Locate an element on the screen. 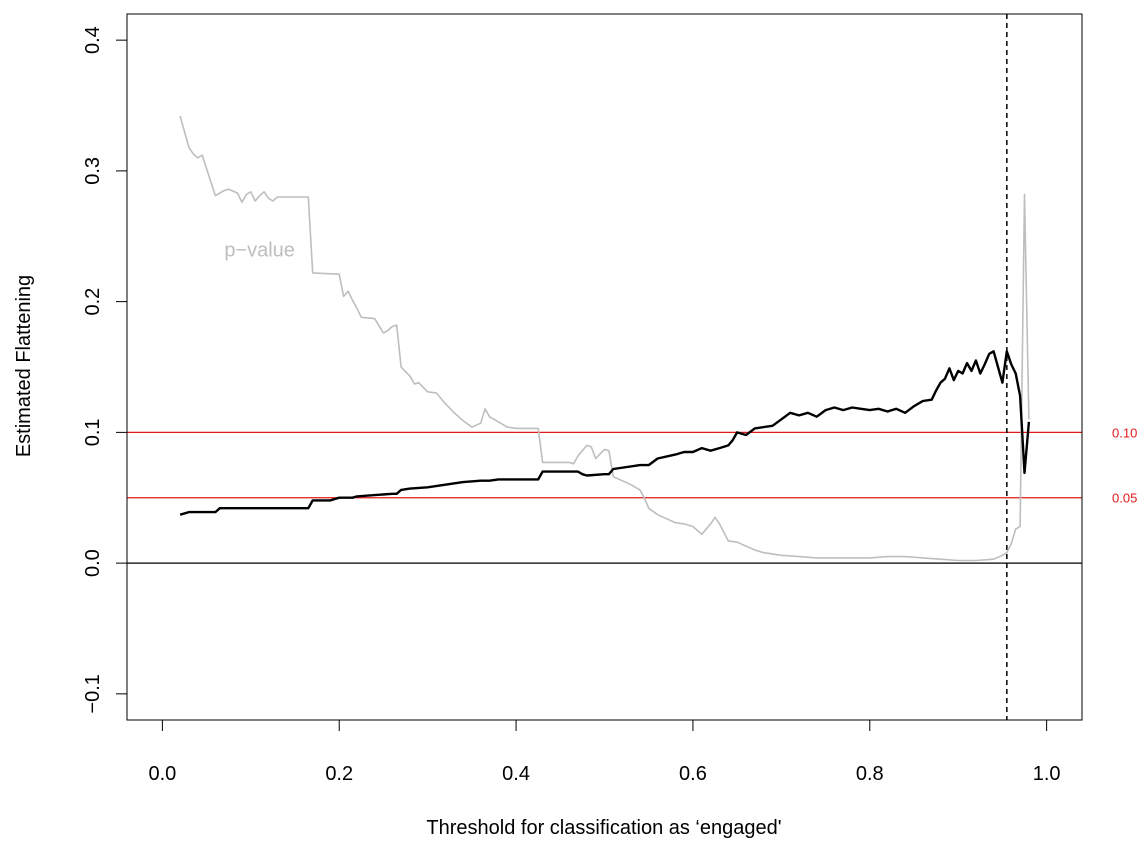 This screenshot has height=841, width=1148. annotation-label: p−value is located at coordinates (259, 250).